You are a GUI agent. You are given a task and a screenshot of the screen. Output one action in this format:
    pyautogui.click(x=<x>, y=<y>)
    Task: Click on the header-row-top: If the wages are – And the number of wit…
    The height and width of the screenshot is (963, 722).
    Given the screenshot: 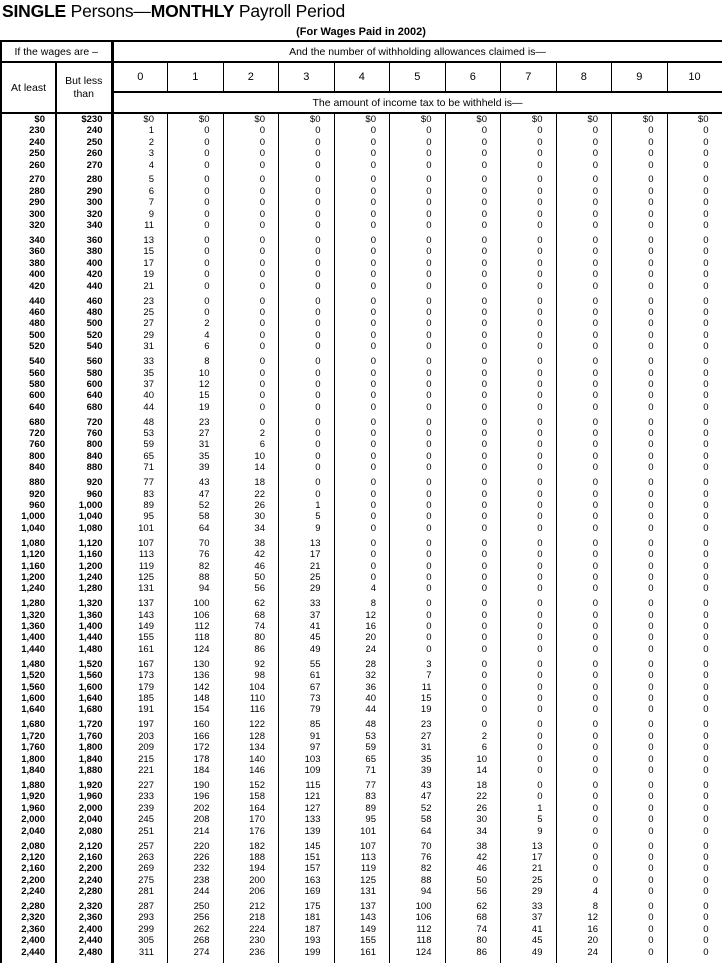 What is the action you would take?
    pyautogui.click(x=361, y=52)
    